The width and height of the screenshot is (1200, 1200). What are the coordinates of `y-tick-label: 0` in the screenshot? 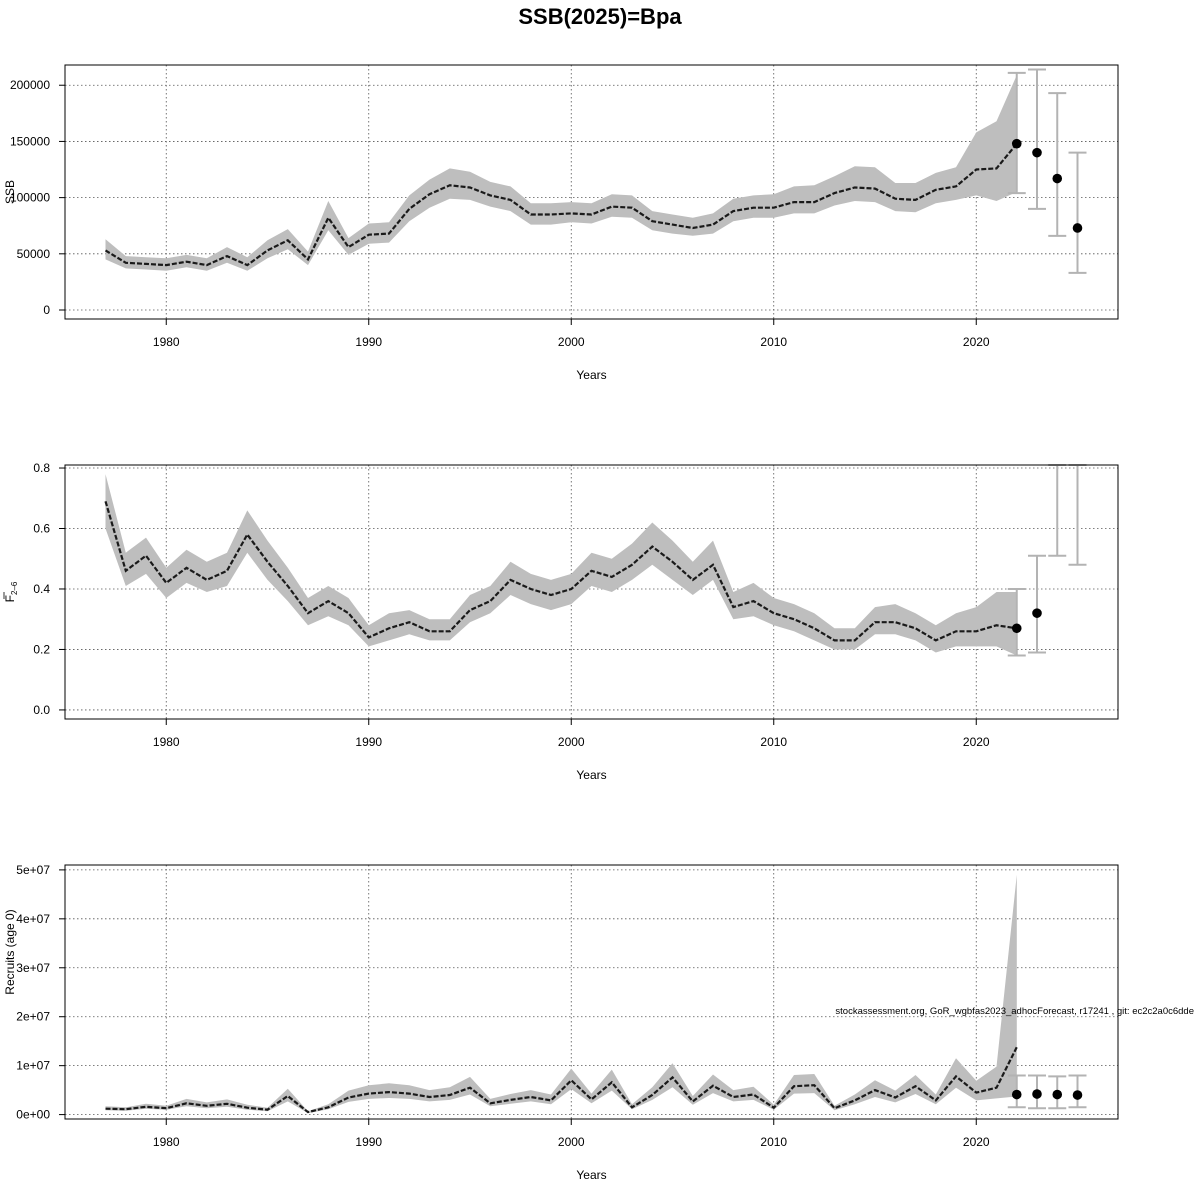 It's located at (46, 310).